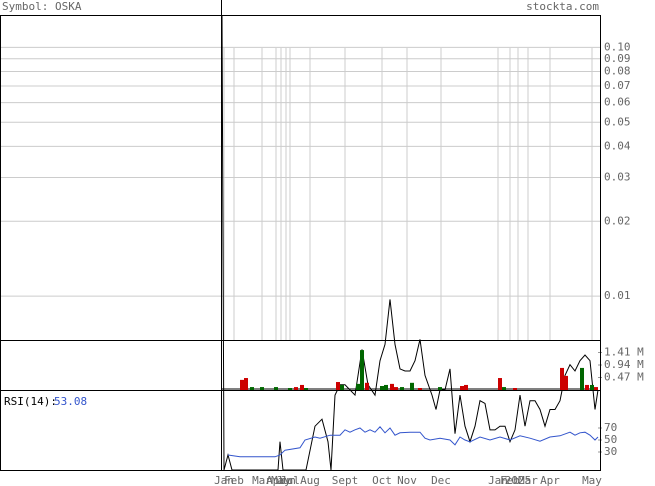  What do you see at coordinates (407, 480) in the screenshot?
I see `x-tick-label: Nov` at bounding box center [407, 480].